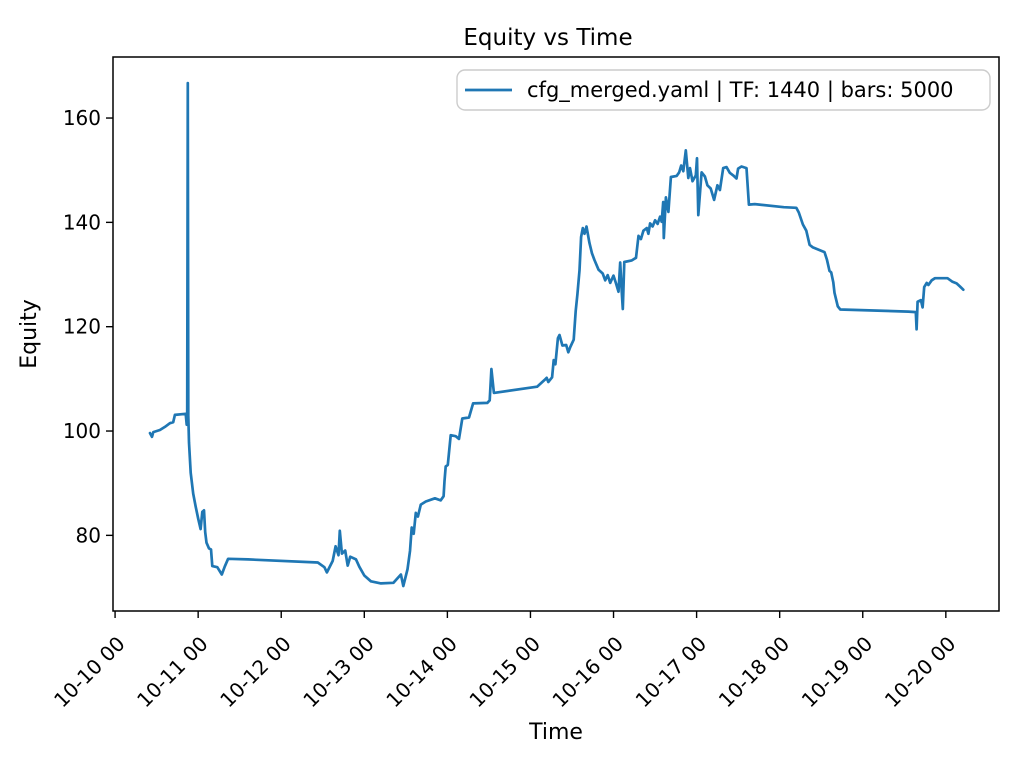 The height and width of the screenshot is (768, 1024). What do you see at coordinates (754, 672) in the screenshot?
I see `x-tick-label: 10-18 00` at bounding box center [754, 672].